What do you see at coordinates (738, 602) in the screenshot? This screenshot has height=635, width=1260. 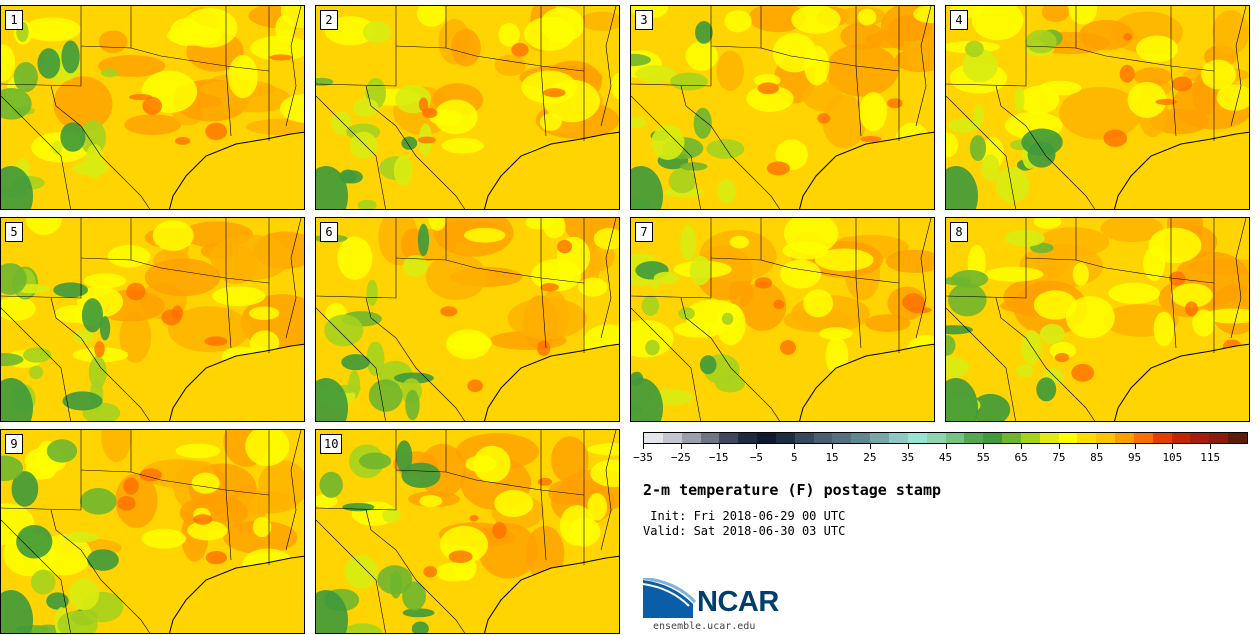 I see `ncar-logo-text: NCAR` at bounding box center [738, 602].